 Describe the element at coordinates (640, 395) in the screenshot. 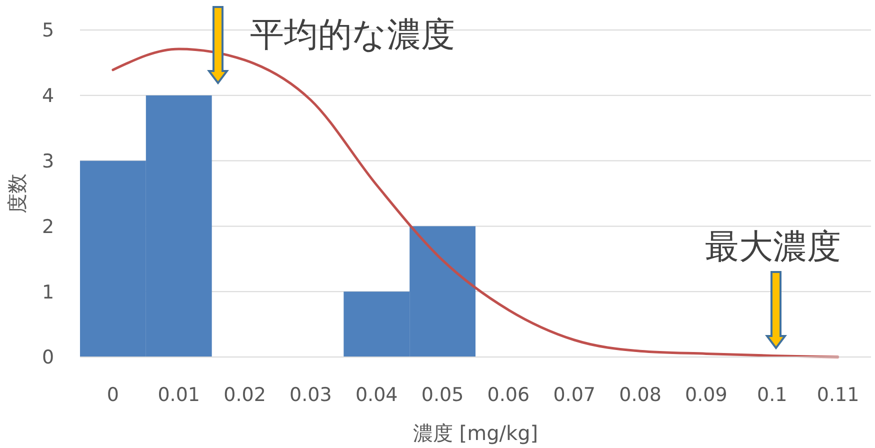

I see `x-tick-label: 0.08` at that location.